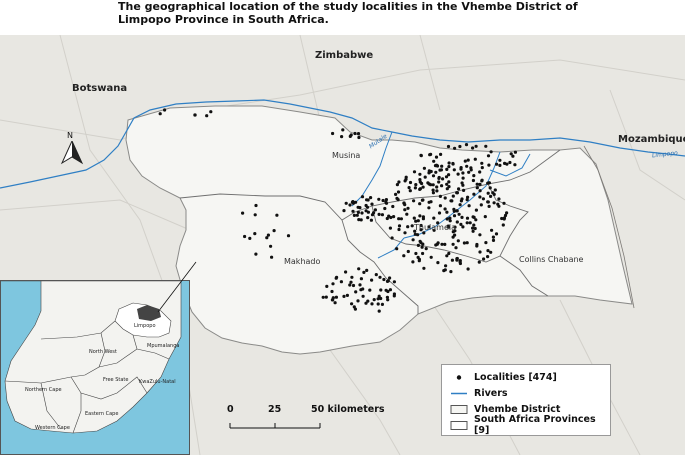 The image size is (685, 455). I want to click on legend-localities-label: Localities [474], so click(515, 377).